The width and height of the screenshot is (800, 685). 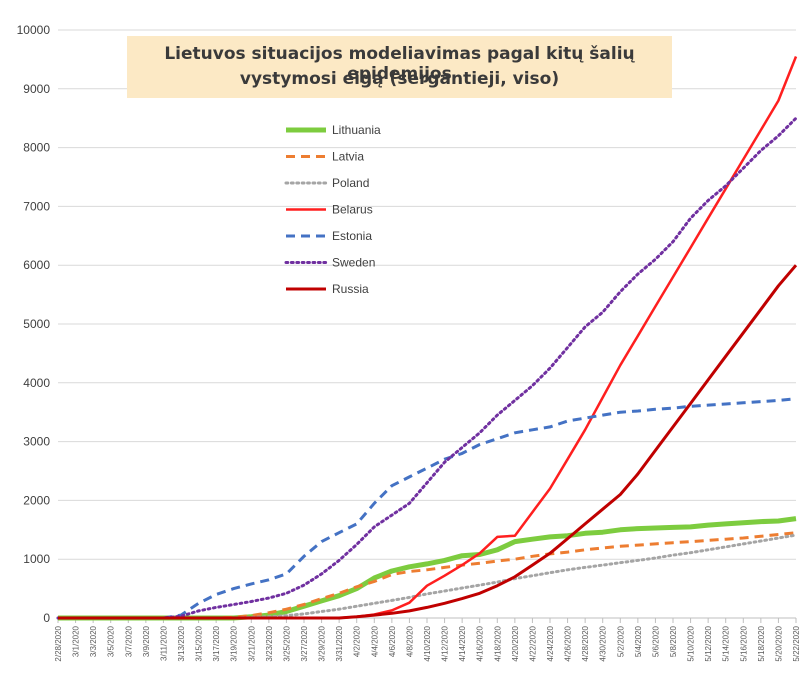 I want to click on x-tick-label: 3/1/2020, so click(x=76, y=641).